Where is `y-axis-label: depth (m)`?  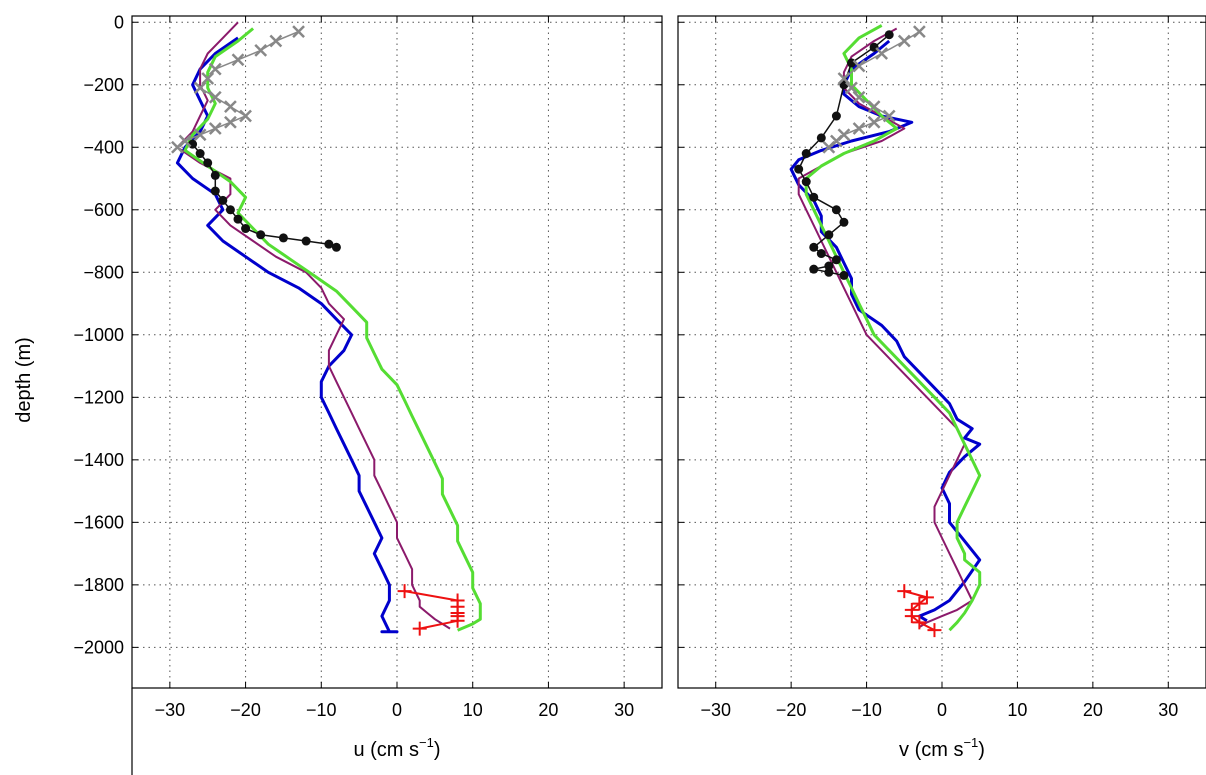 y-axis-label: depth (m) is located at coordinates (24, 380).